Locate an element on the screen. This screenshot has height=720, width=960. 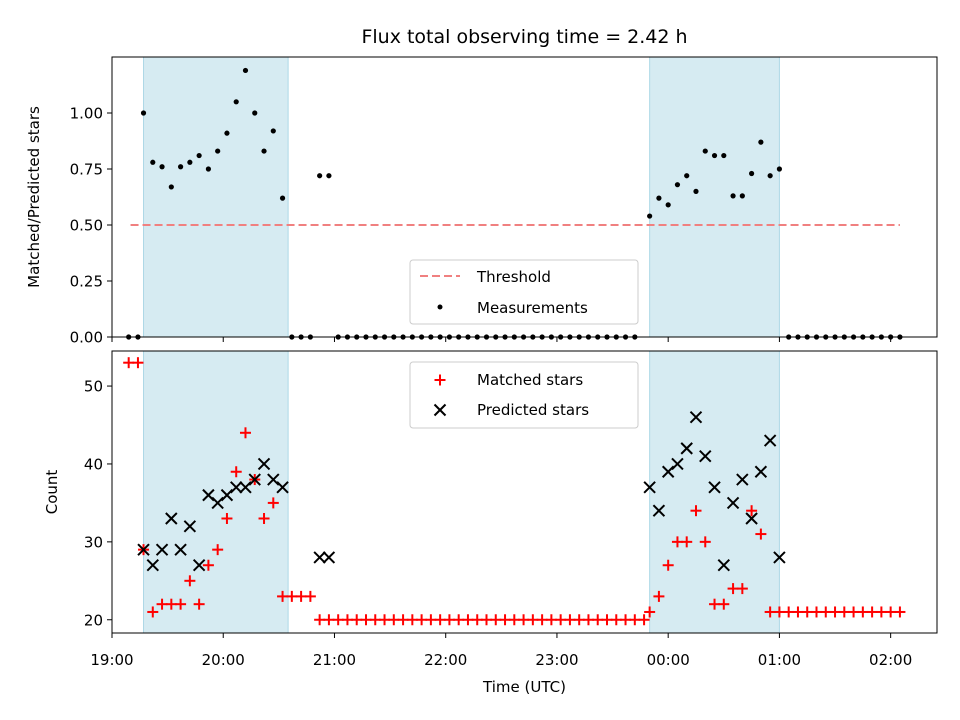
x-tick-label: 23:00 is located at coordinates (556, 660).